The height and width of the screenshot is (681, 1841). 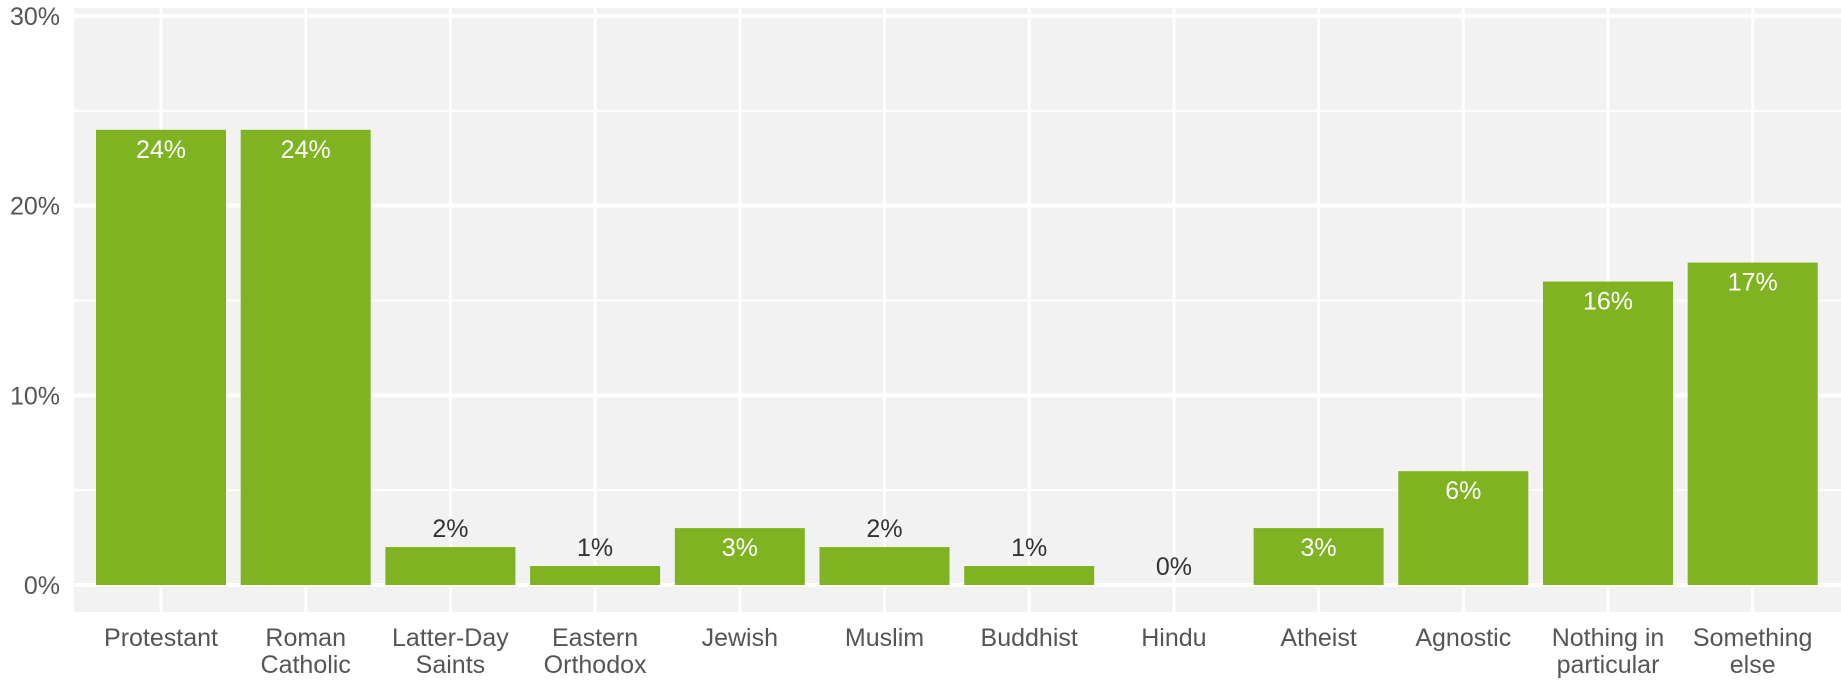 I want to click on x-category-label: Hindu, so click(x=1173, y=638).